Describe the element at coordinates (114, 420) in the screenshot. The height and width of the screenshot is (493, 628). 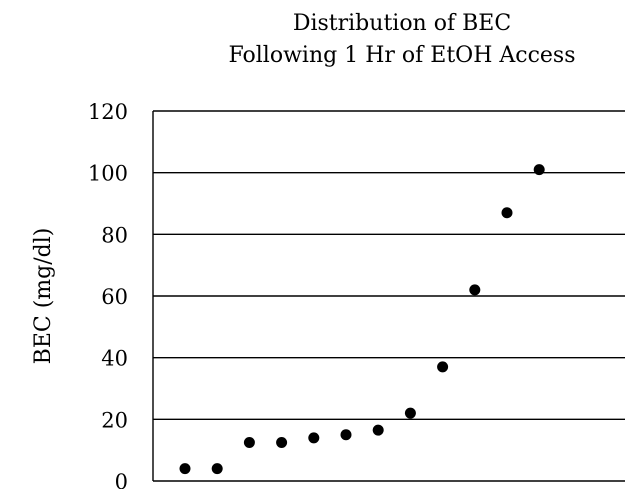
I see `y-tick-label: 20` at that location.